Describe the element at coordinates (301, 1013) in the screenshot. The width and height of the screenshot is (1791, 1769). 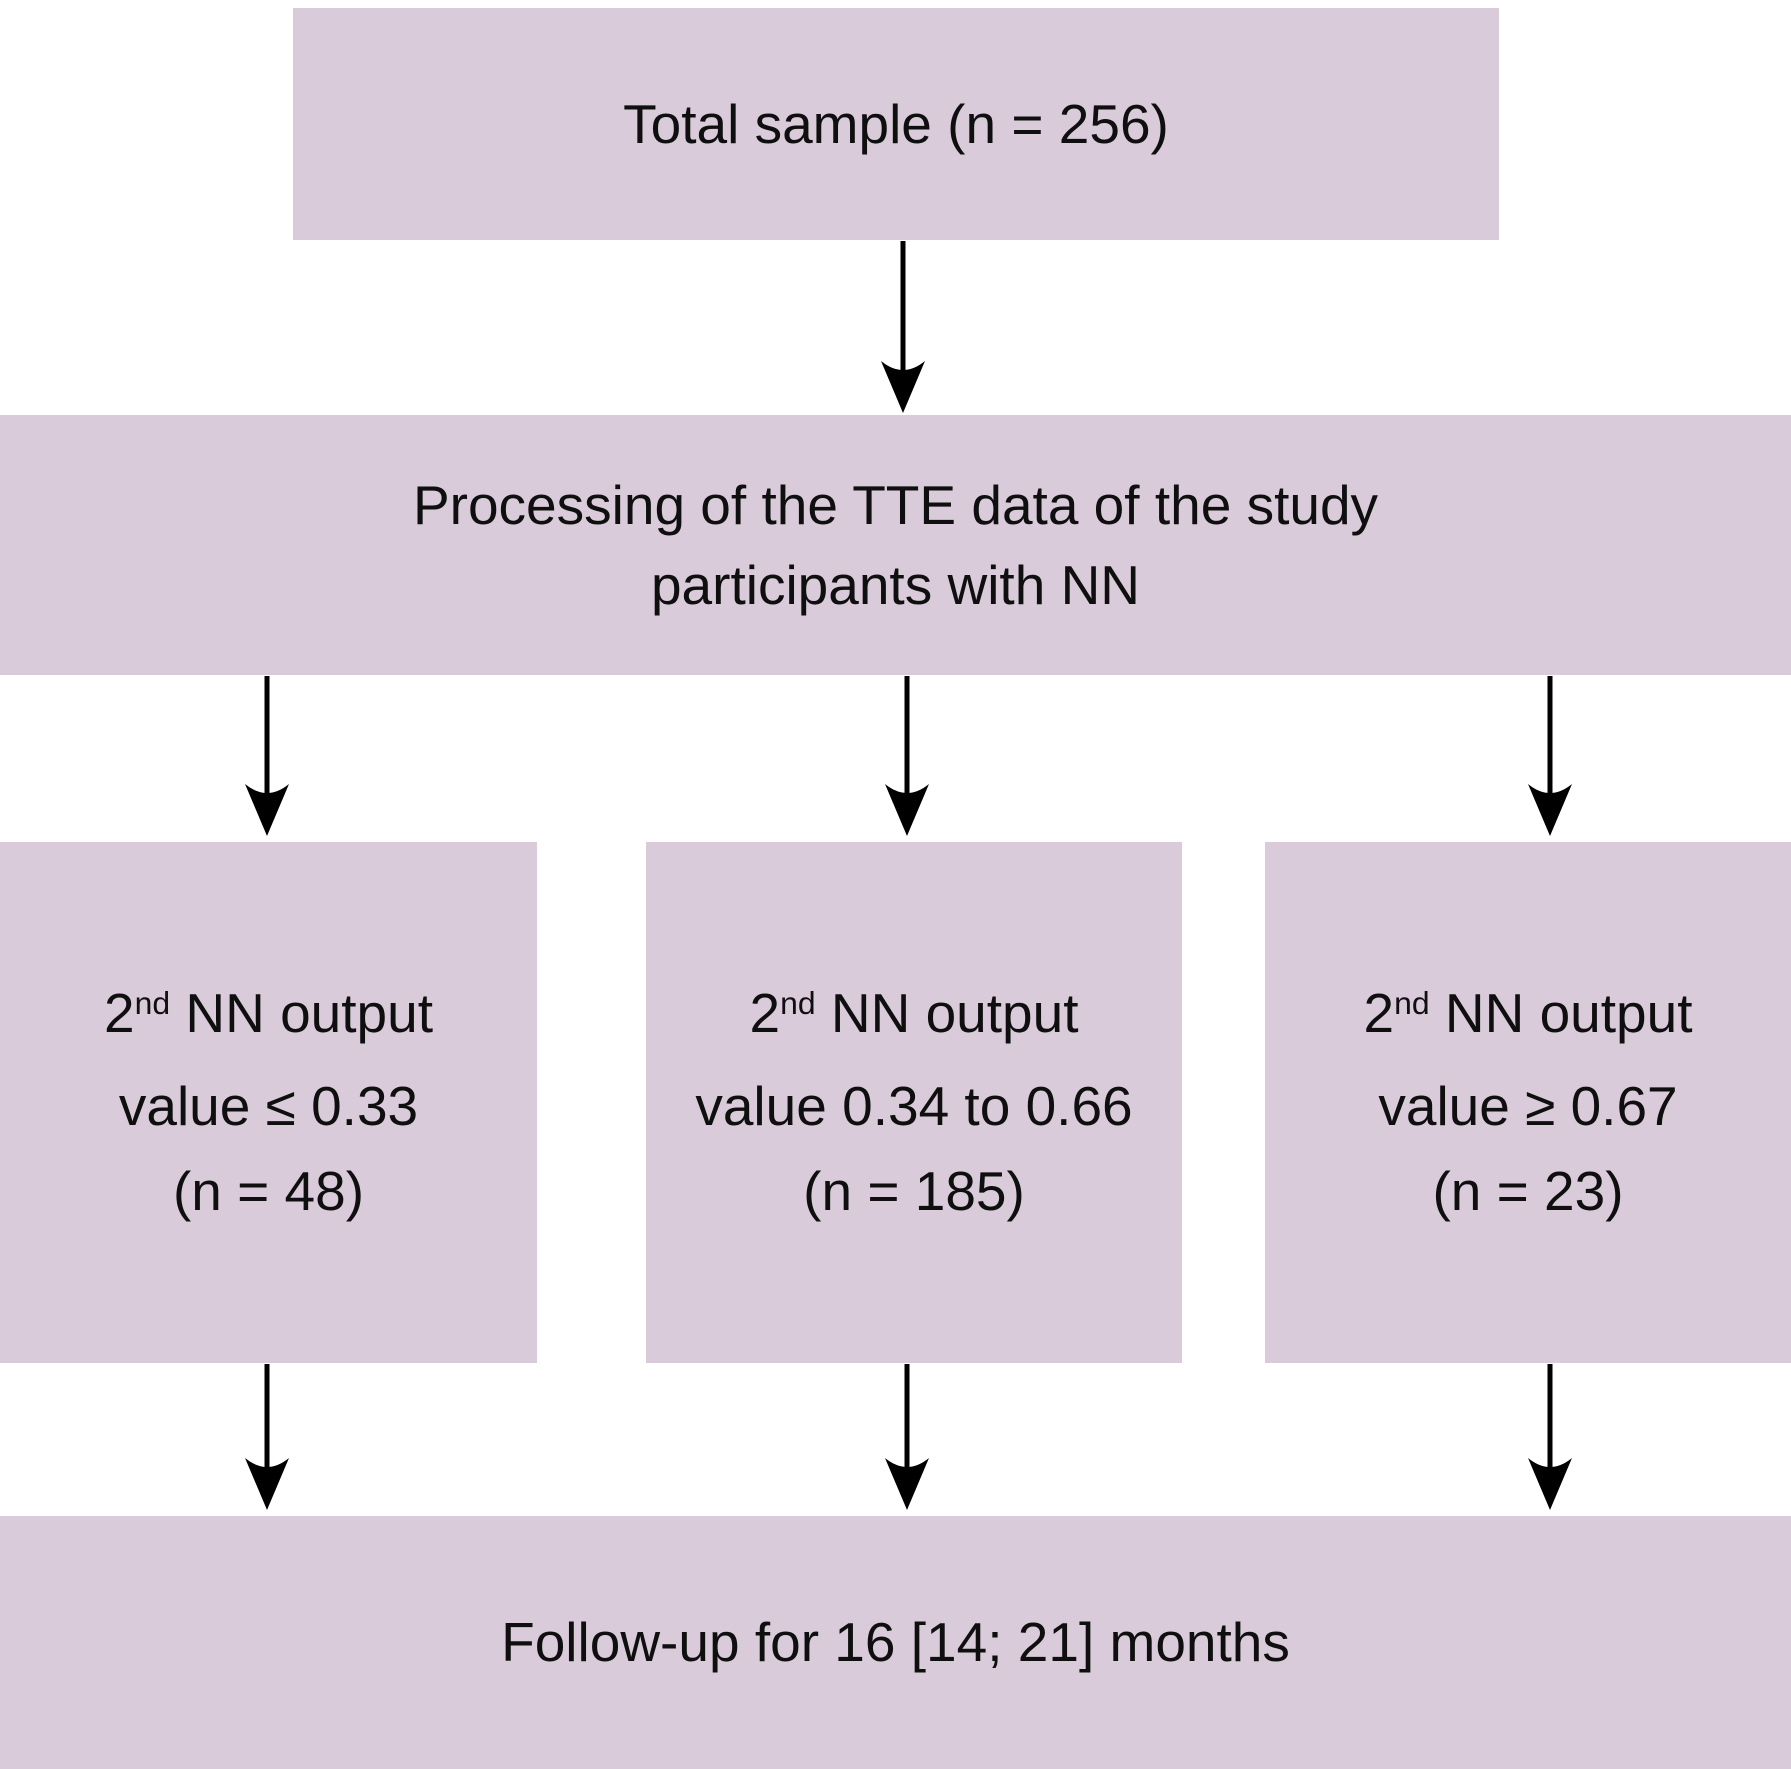
I see `nn-low-rest: NN output` at that location.